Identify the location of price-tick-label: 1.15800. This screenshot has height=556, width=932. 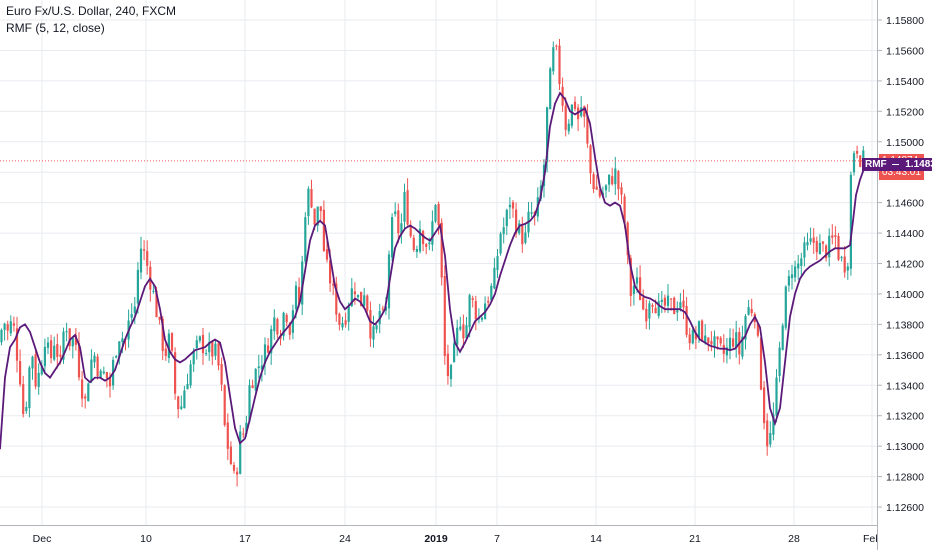
(905, 21).